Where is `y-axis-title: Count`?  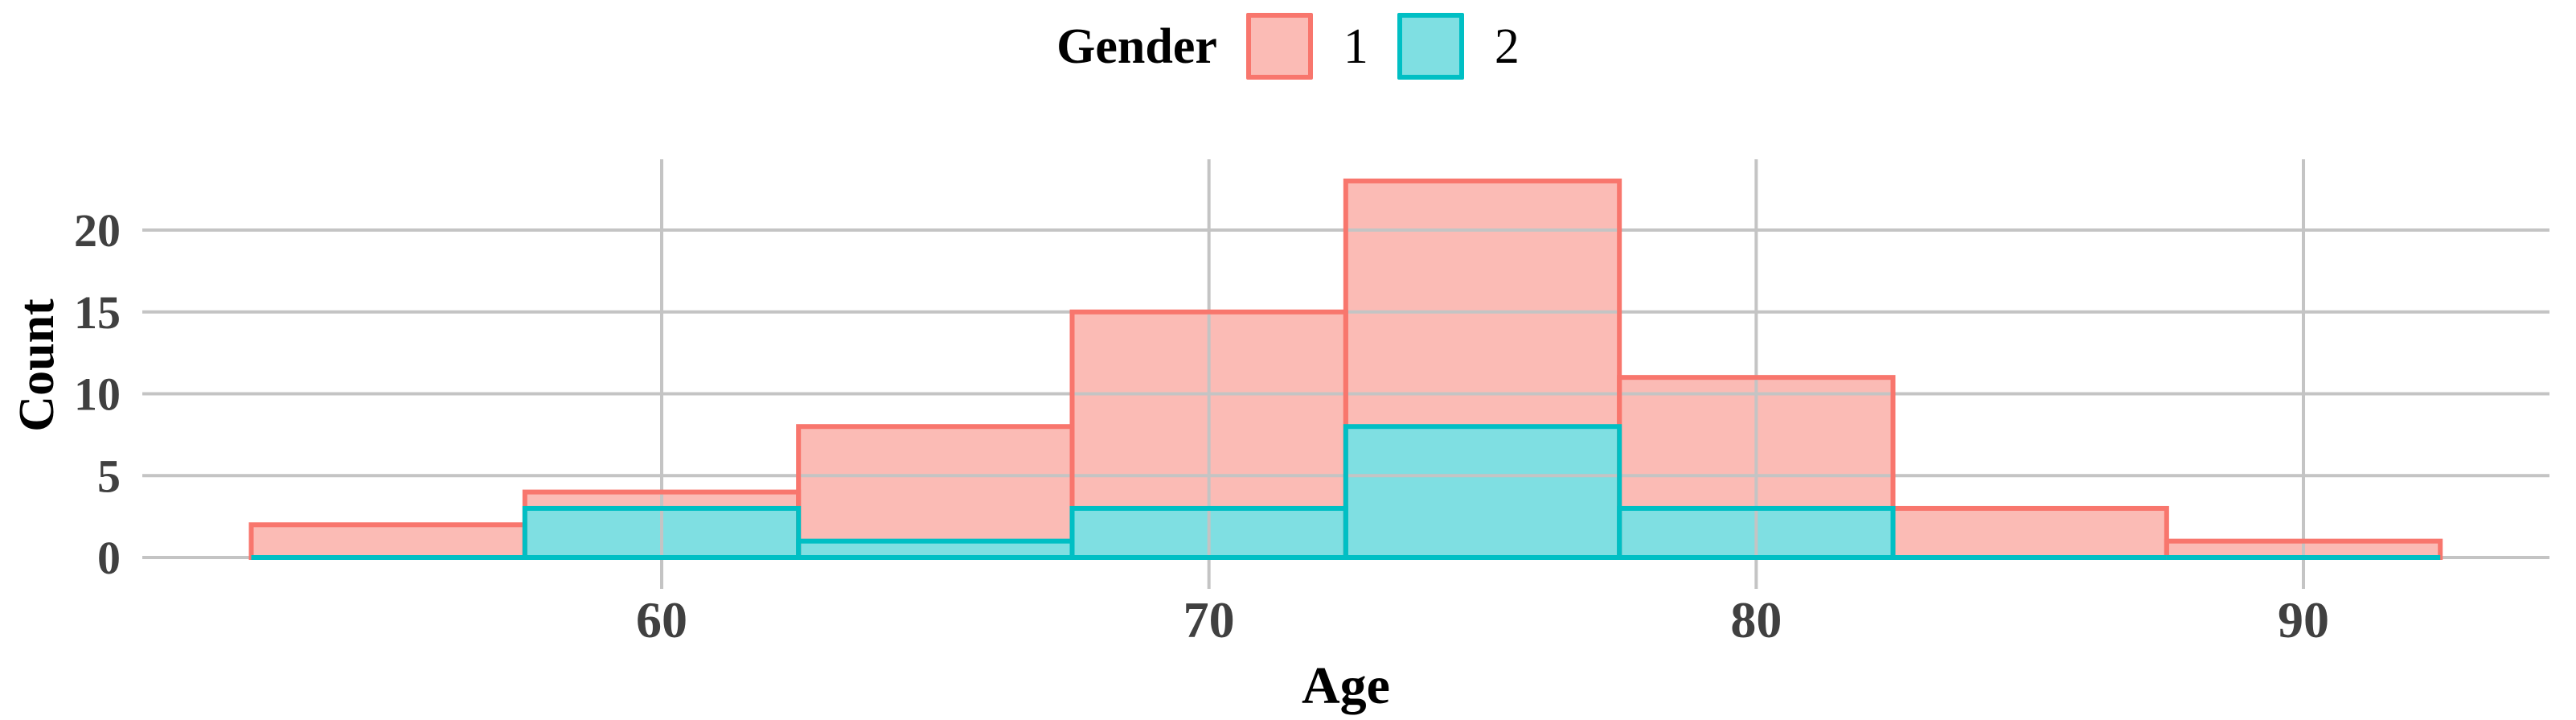
y-axis-title: Count is located at coordinates (37, 365).